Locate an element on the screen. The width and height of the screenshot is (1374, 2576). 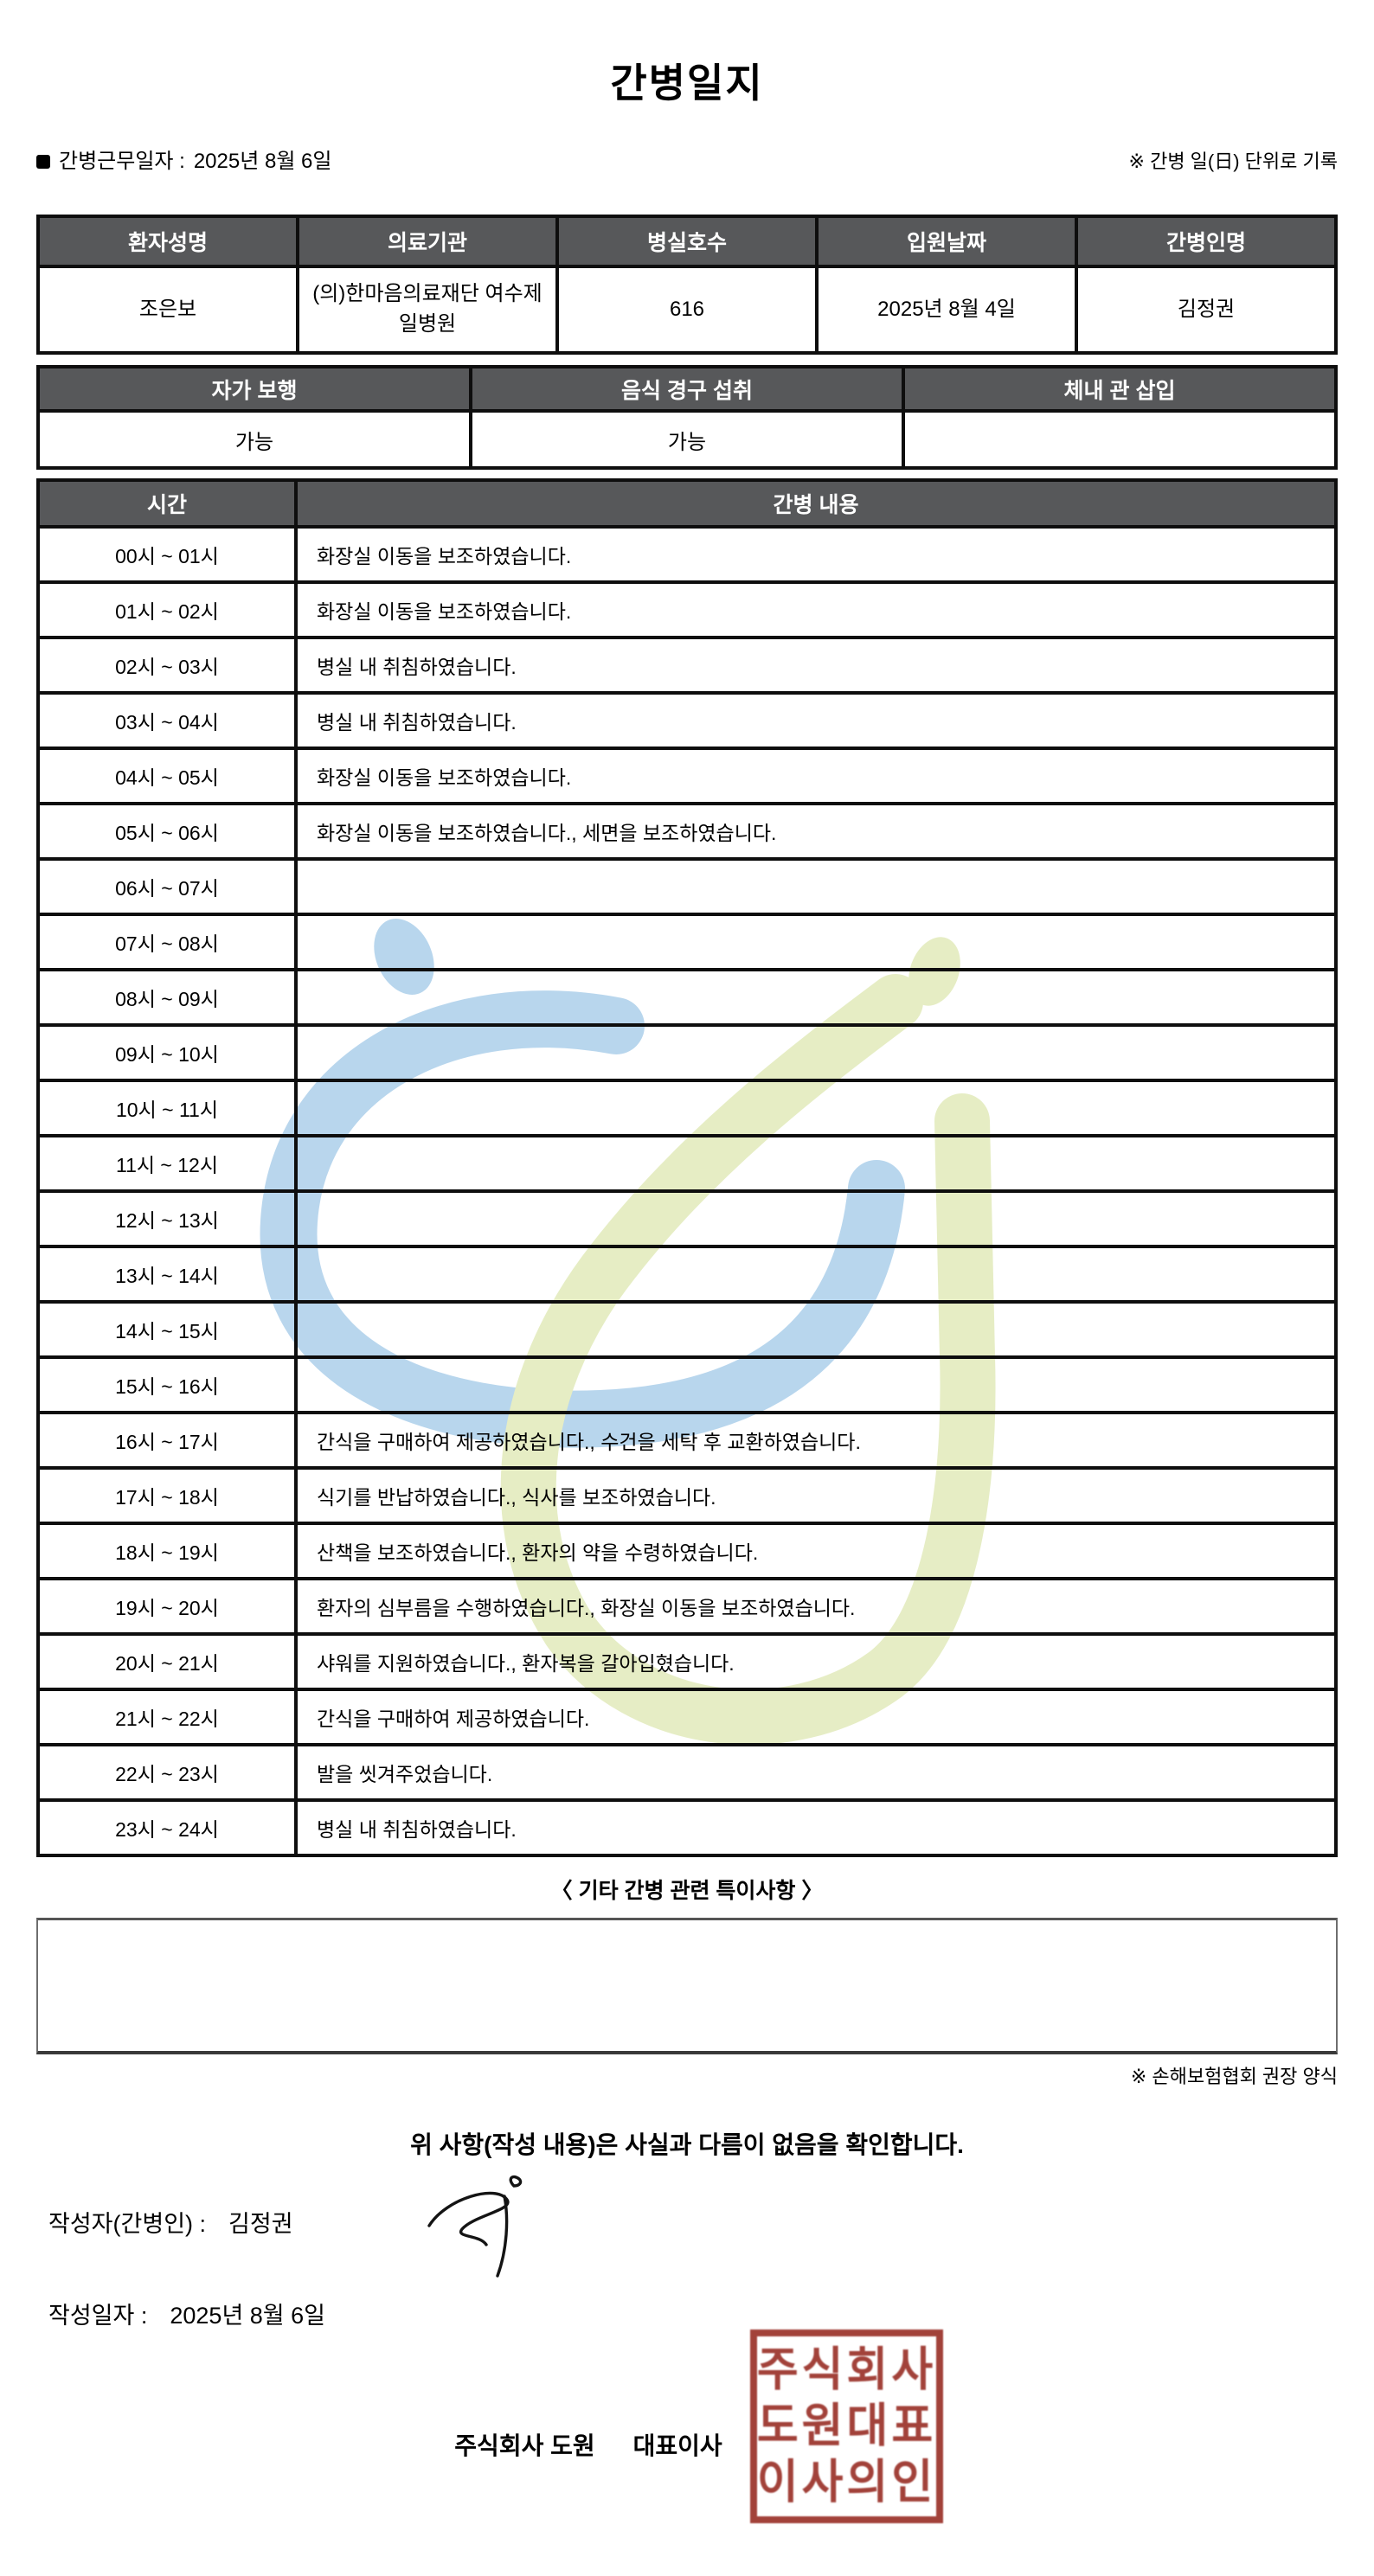
form-note: ※ 손해보험협회 권장 양식 is located at coordinates (1234, 2076).